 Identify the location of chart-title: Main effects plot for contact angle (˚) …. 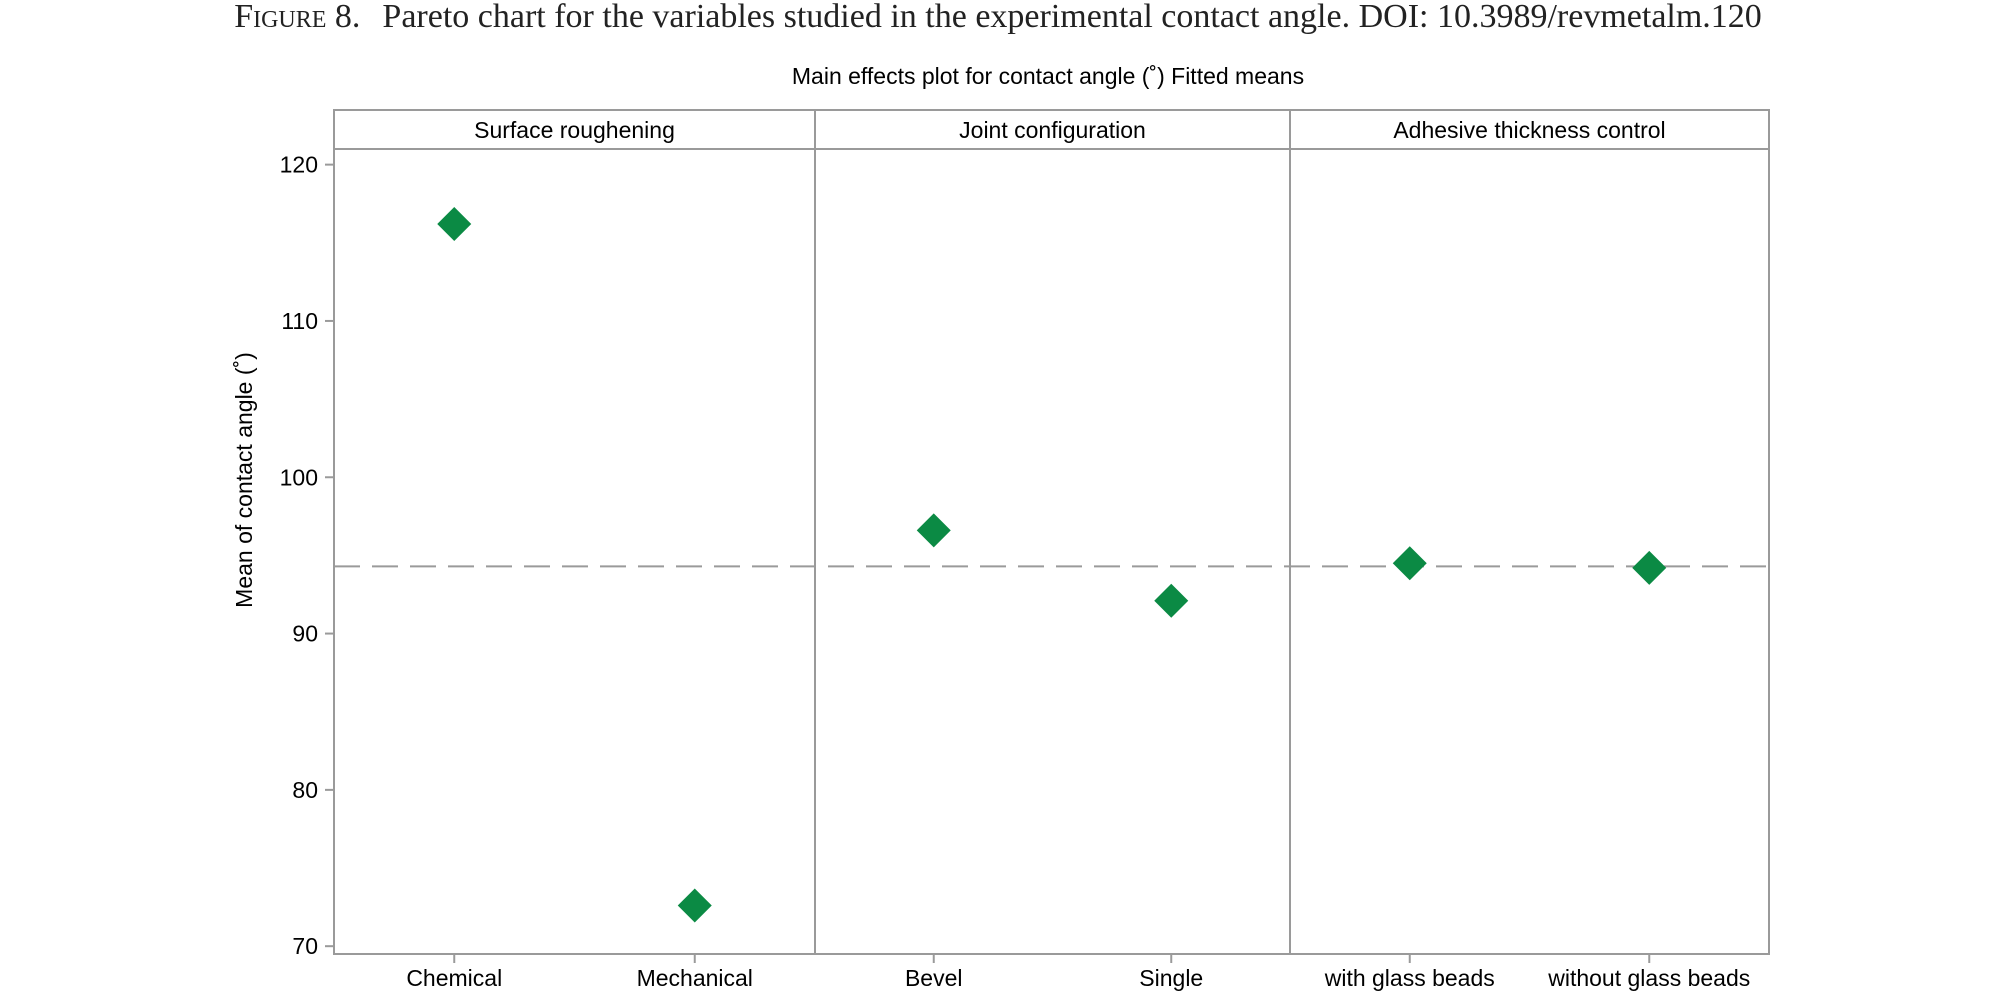
(1048, 76).